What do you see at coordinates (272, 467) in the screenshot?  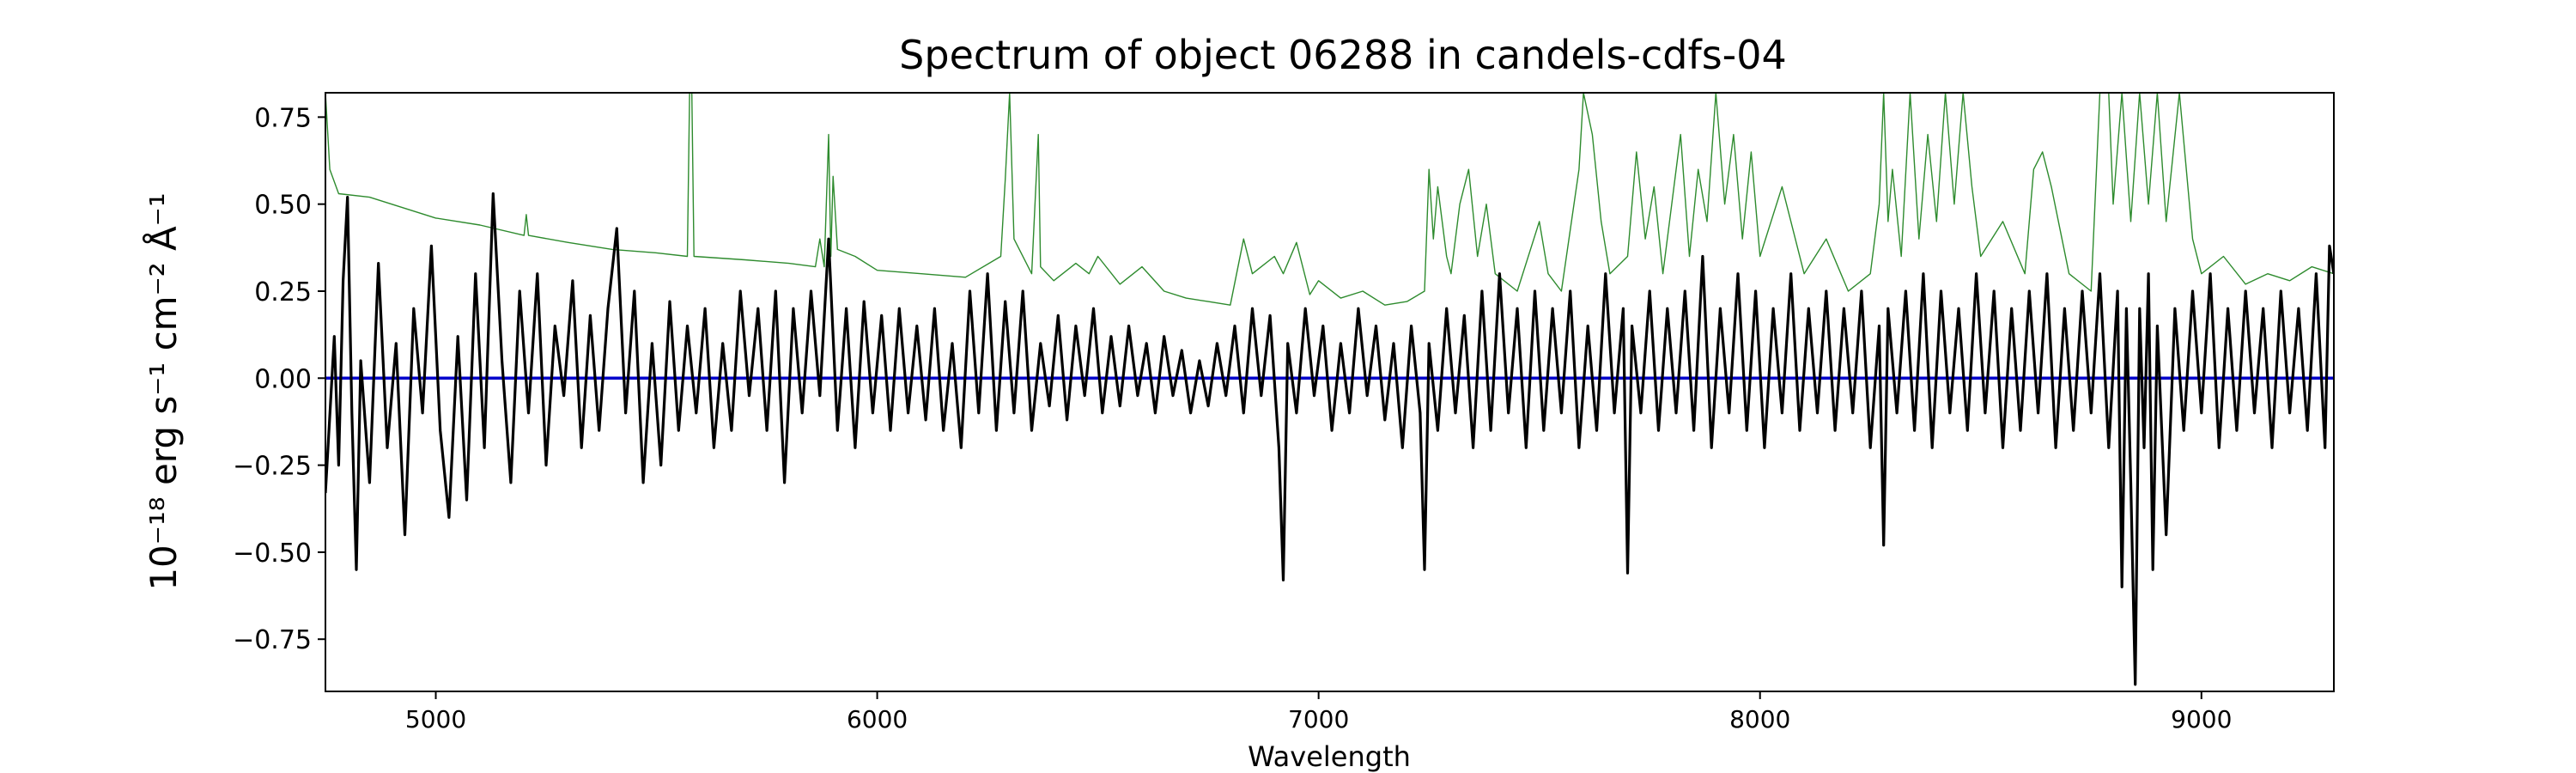 I see `y-tick-label: −0.25` at bounding box center [272, 467].